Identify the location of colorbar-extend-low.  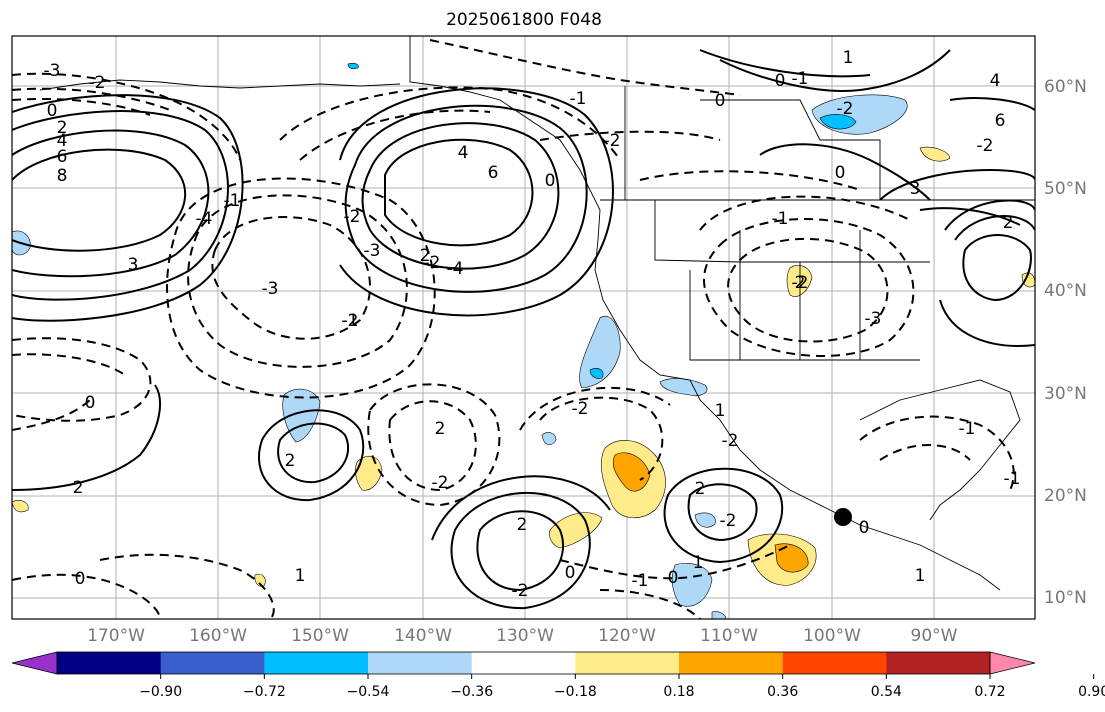
(34, 663).